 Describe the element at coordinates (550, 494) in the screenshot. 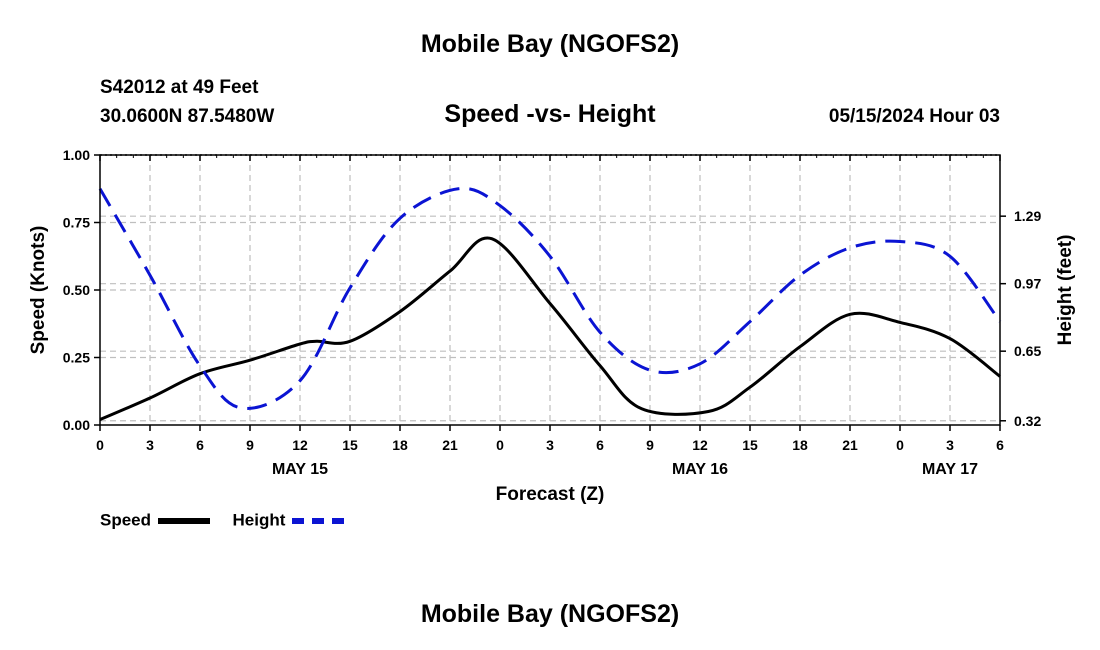

I see `x-axis-title: Forecast (Z)` at that location.